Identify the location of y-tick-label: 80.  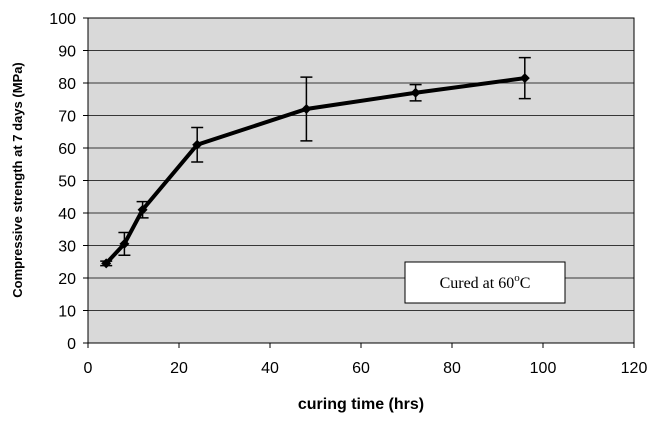
(67, 84).